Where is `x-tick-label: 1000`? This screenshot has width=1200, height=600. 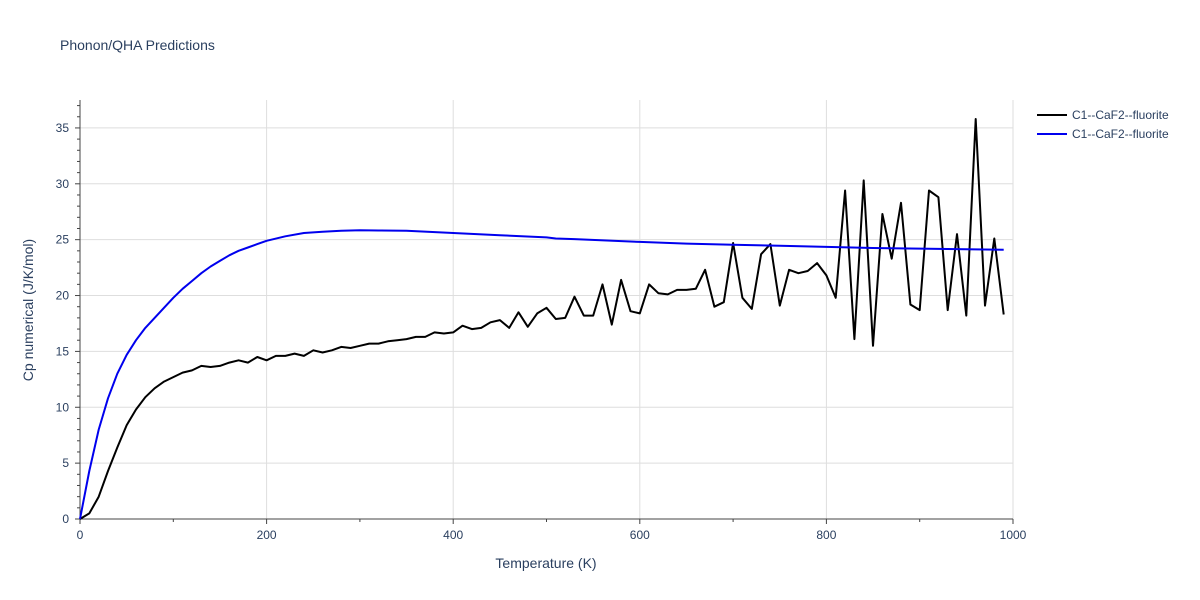
x-tick-label: 1000 is located at coordinates (1013, 535).